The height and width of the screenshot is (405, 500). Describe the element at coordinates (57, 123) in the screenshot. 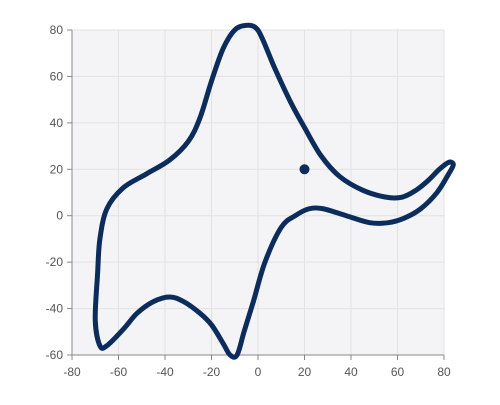

I see `y-tick-label: 40` at that location.